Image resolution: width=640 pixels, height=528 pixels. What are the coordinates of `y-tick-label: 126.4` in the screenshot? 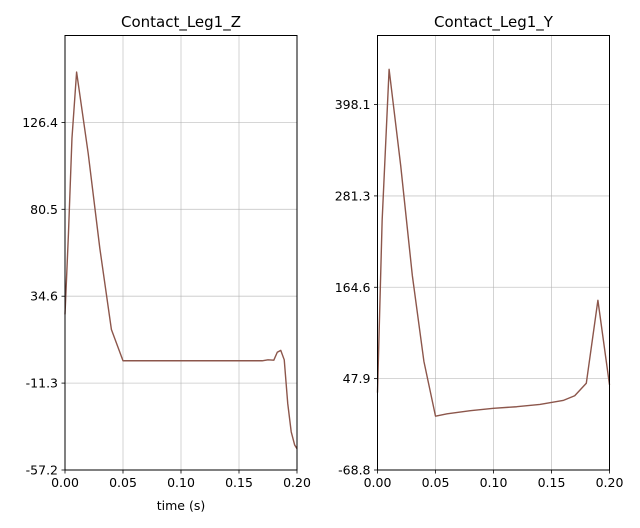 It's located at (40, 122).